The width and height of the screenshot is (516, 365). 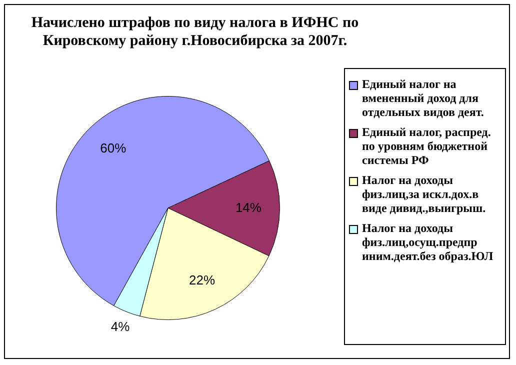 What do you see at coordinates (248, 207) in the screenshot?
I see `data-label: 14%` at bounding box center [248, 207].